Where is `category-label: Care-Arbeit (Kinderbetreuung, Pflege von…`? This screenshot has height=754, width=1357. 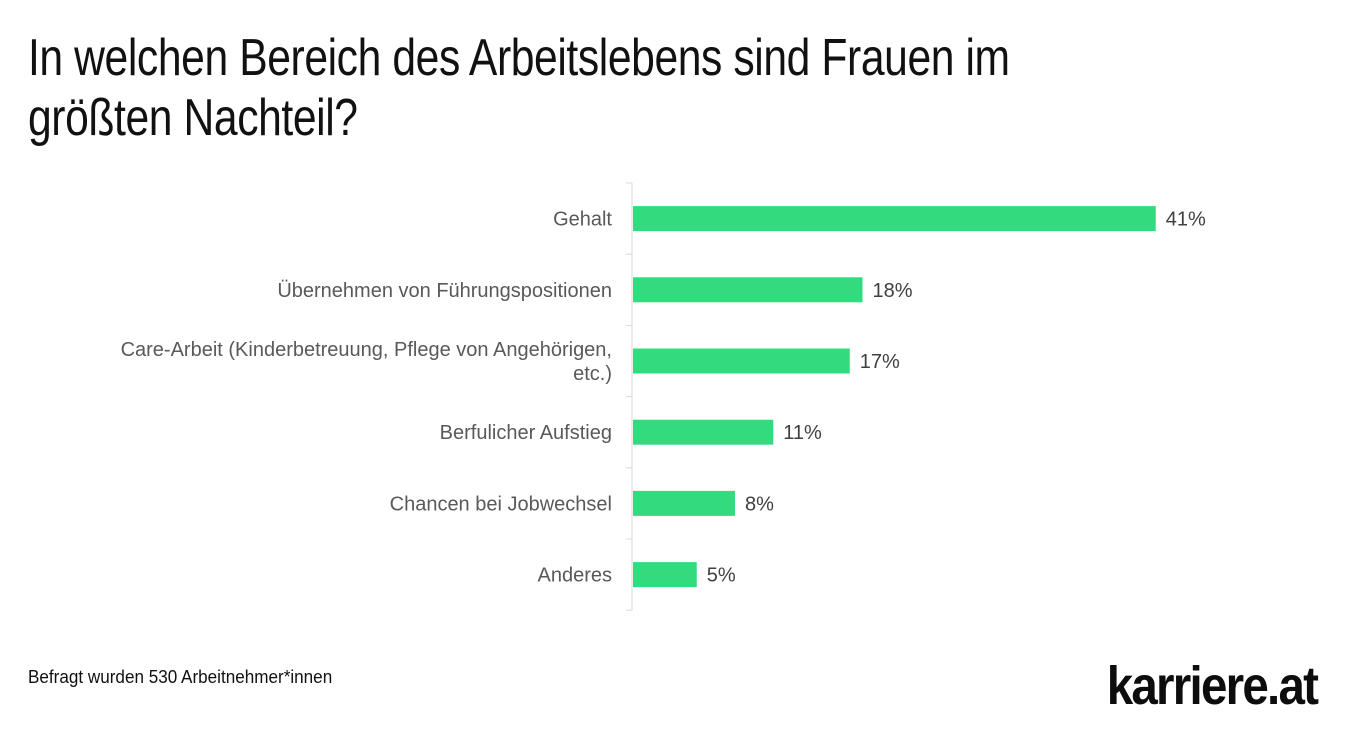 category-label: Care-Arbeit (Kinderbetreuung, Pflege von… is located at coordinates (366, 350).